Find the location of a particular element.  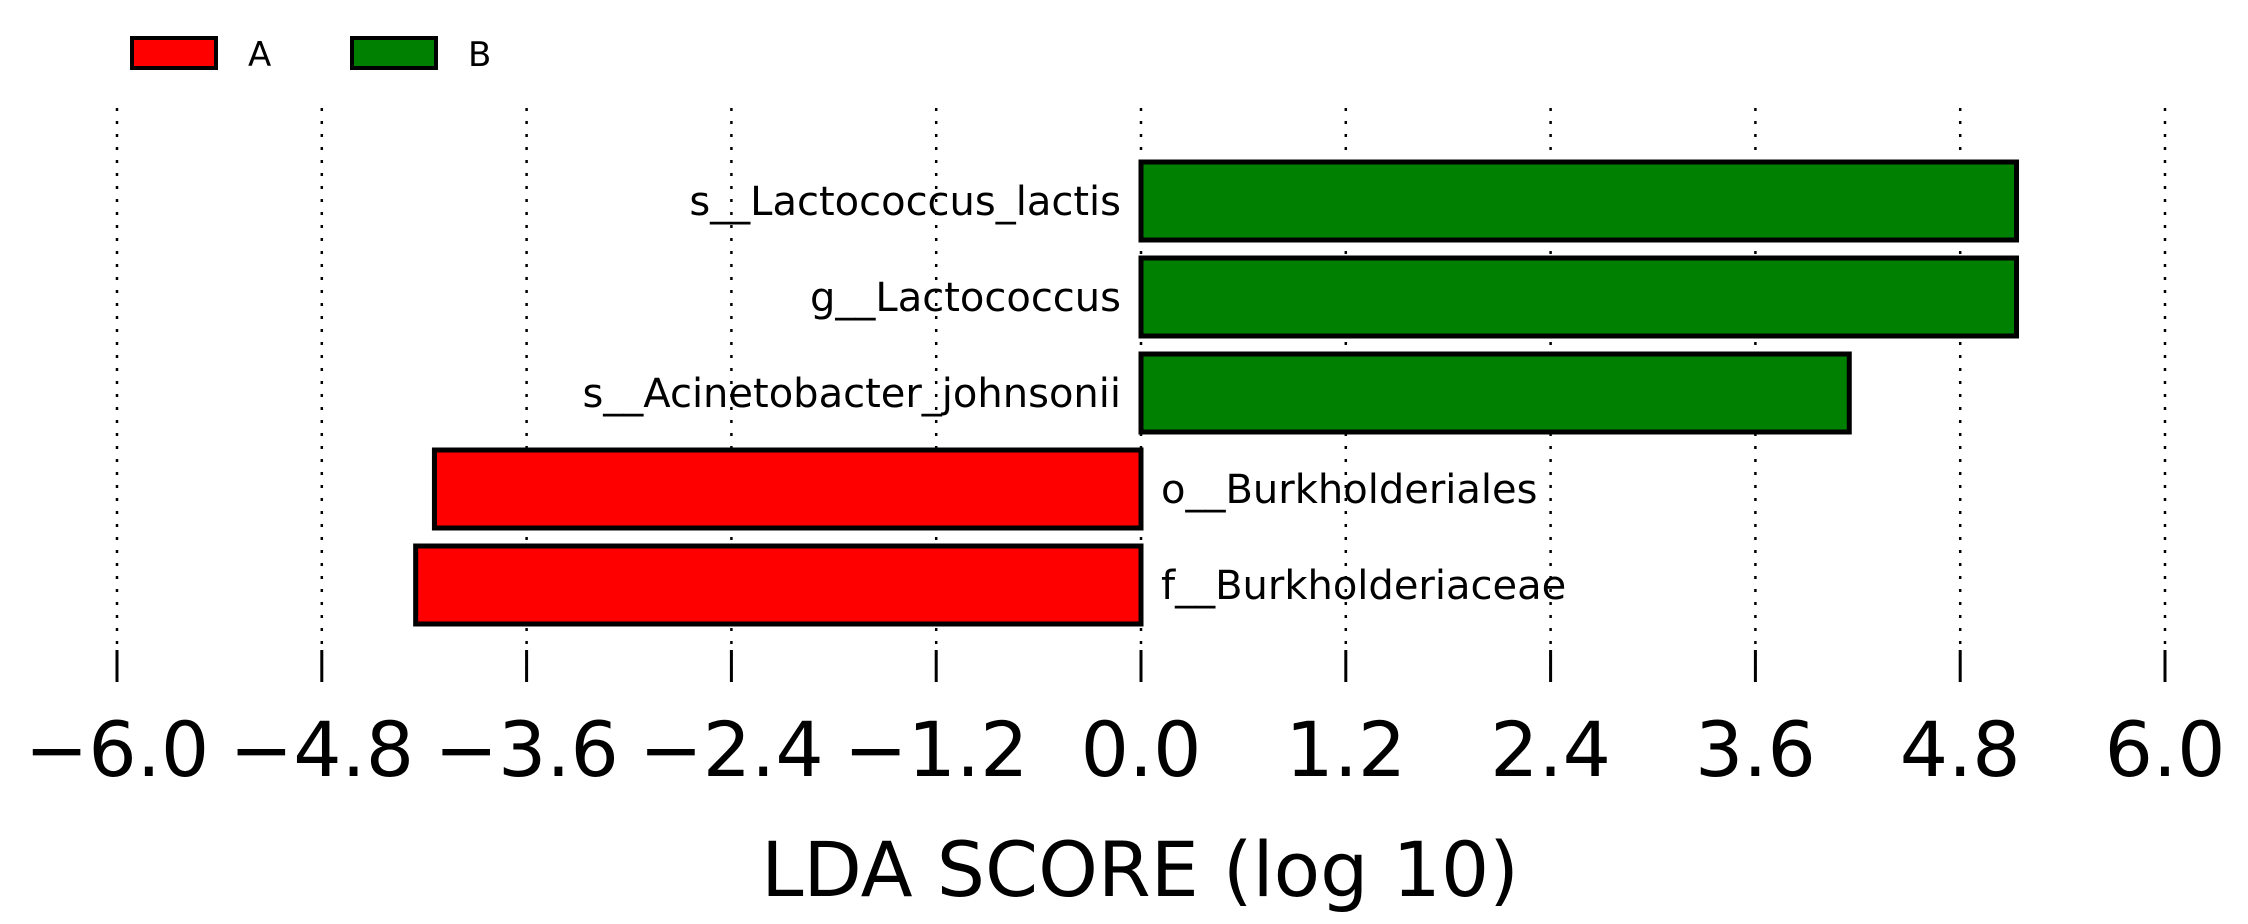

x-tick-label: −1.2 is located at coordinates (936, 749).